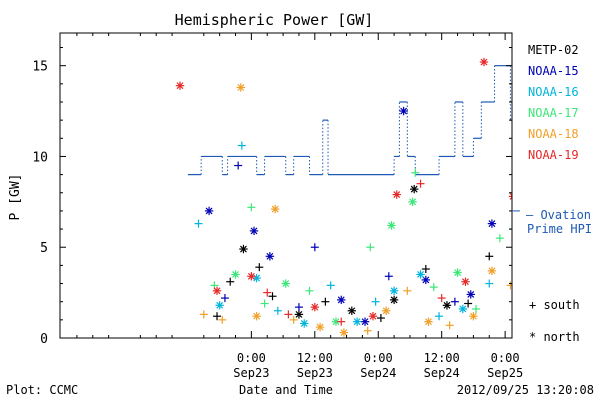 The image size is (600, 400). I want to click on south-marker-legend: + south, so click(554, 305).